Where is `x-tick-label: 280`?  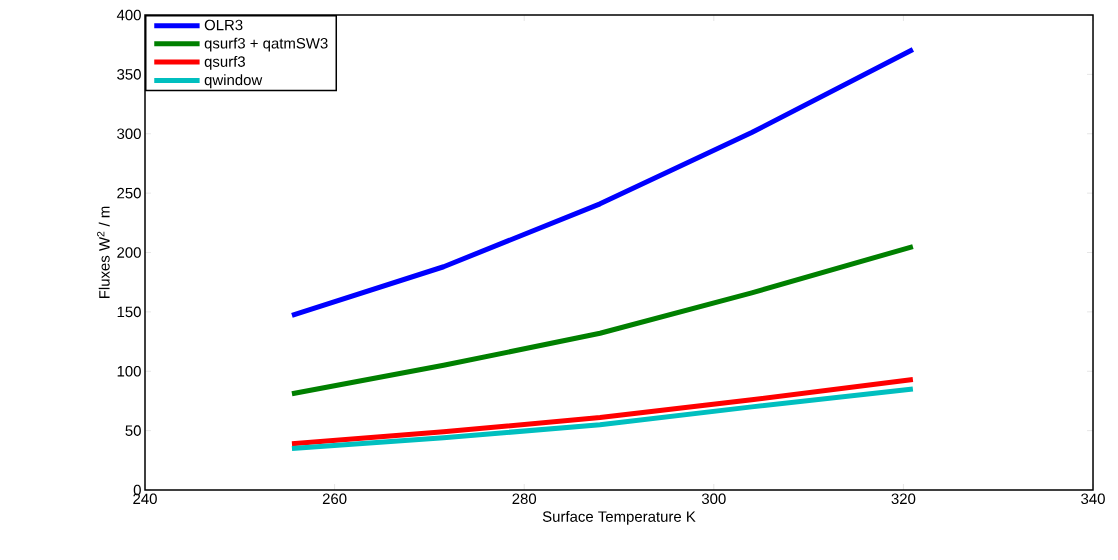 x-tick-label: 280 is located at coordinates (524, 499).